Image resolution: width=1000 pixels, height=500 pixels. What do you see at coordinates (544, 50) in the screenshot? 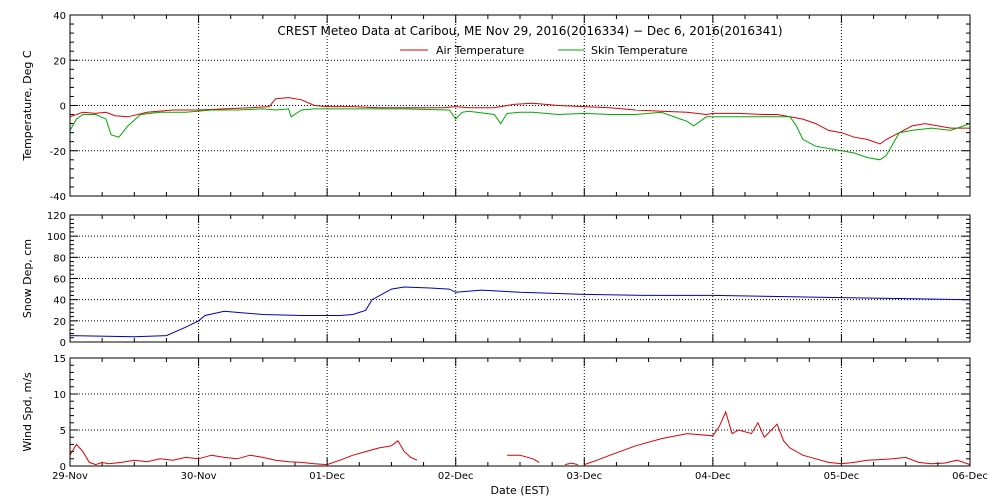
I see `chart-legend: Air Temperature Skin Temperature` at bounding box center [544, 50].